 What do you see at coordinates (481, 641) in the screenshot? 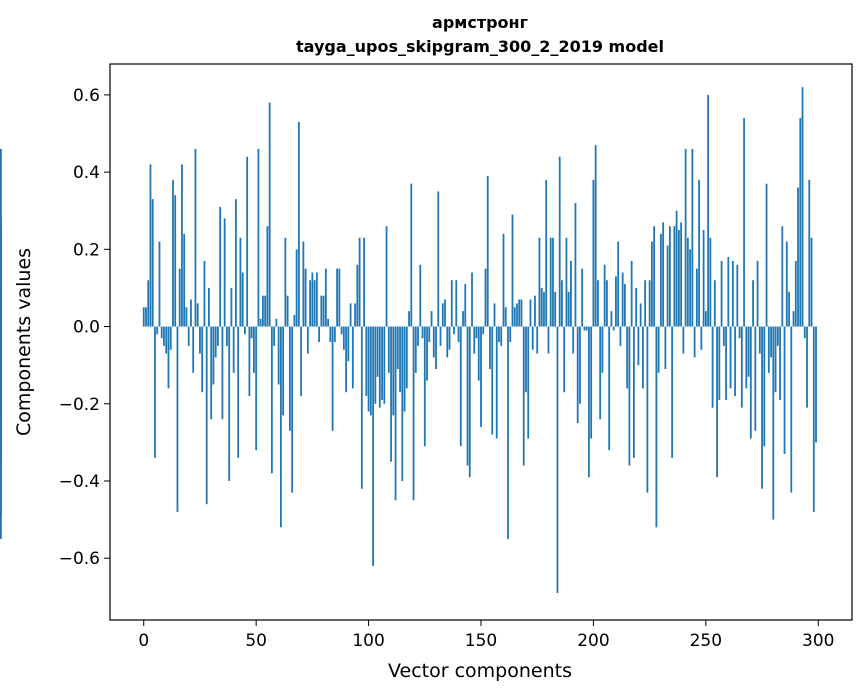
I see `x-tick-label: 150` at bounding box center [481, 641].